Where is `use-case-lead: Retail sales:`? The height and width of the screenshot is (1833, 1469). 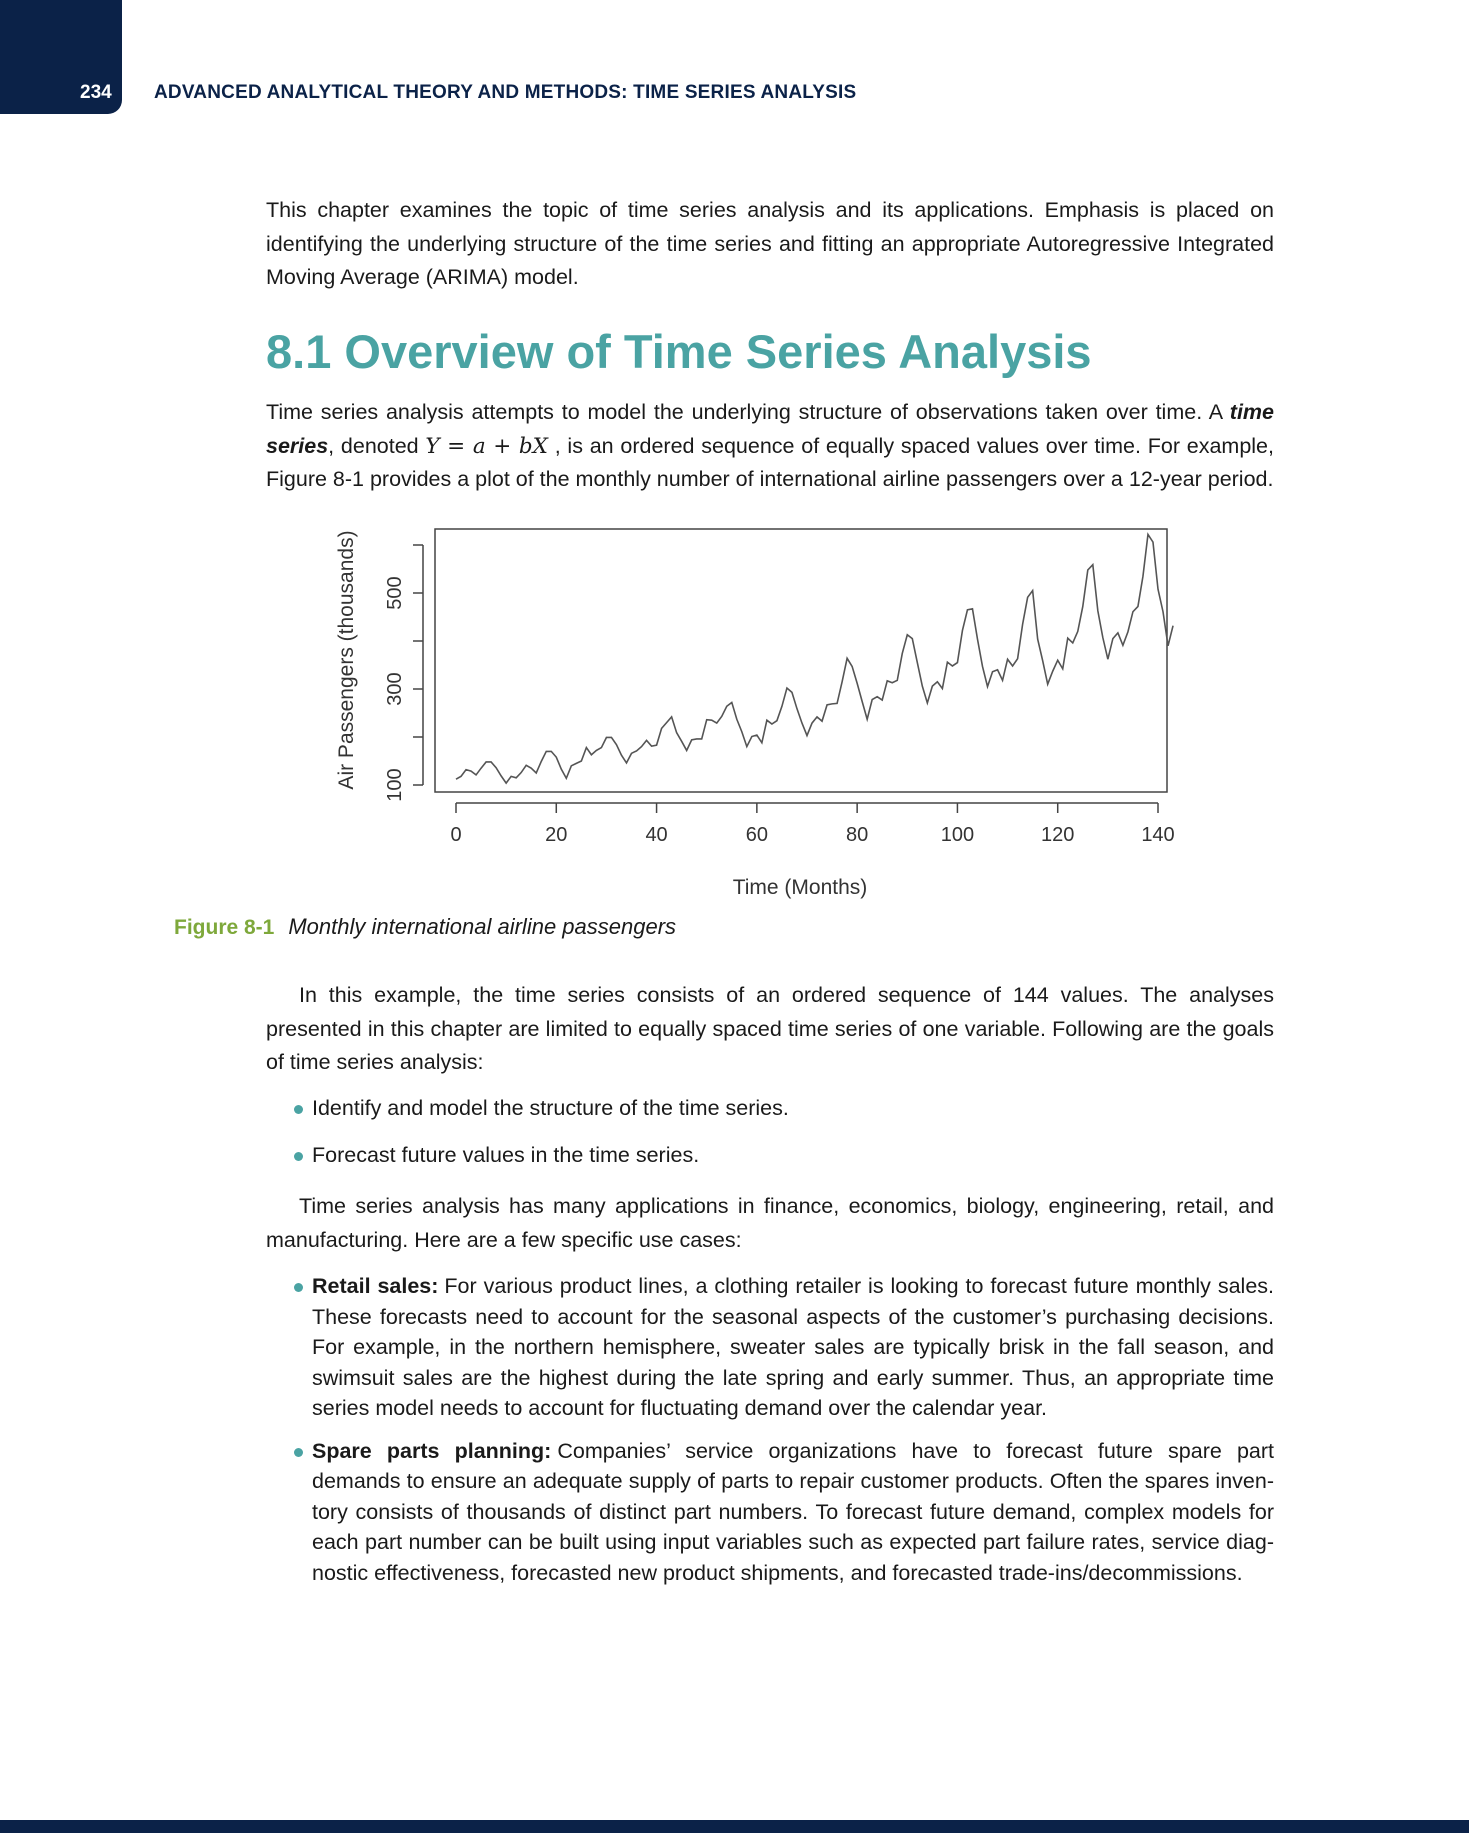
use-case-lead: Retail sales: is located at coordinates (375, 1286).